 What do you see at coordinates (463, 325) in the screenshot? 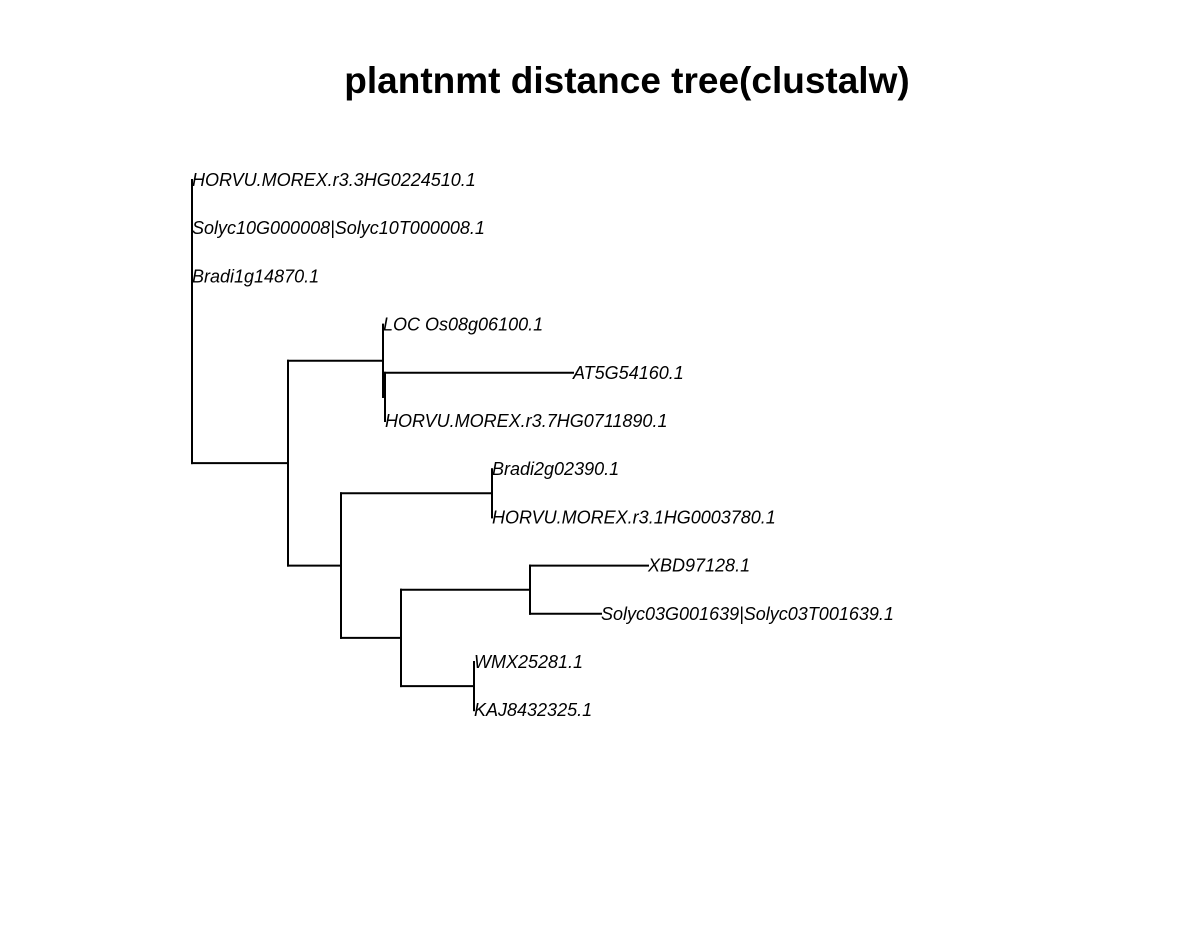
I see `leaf-label: LOC Os08g06100.1` at bounding box center [463, 325].